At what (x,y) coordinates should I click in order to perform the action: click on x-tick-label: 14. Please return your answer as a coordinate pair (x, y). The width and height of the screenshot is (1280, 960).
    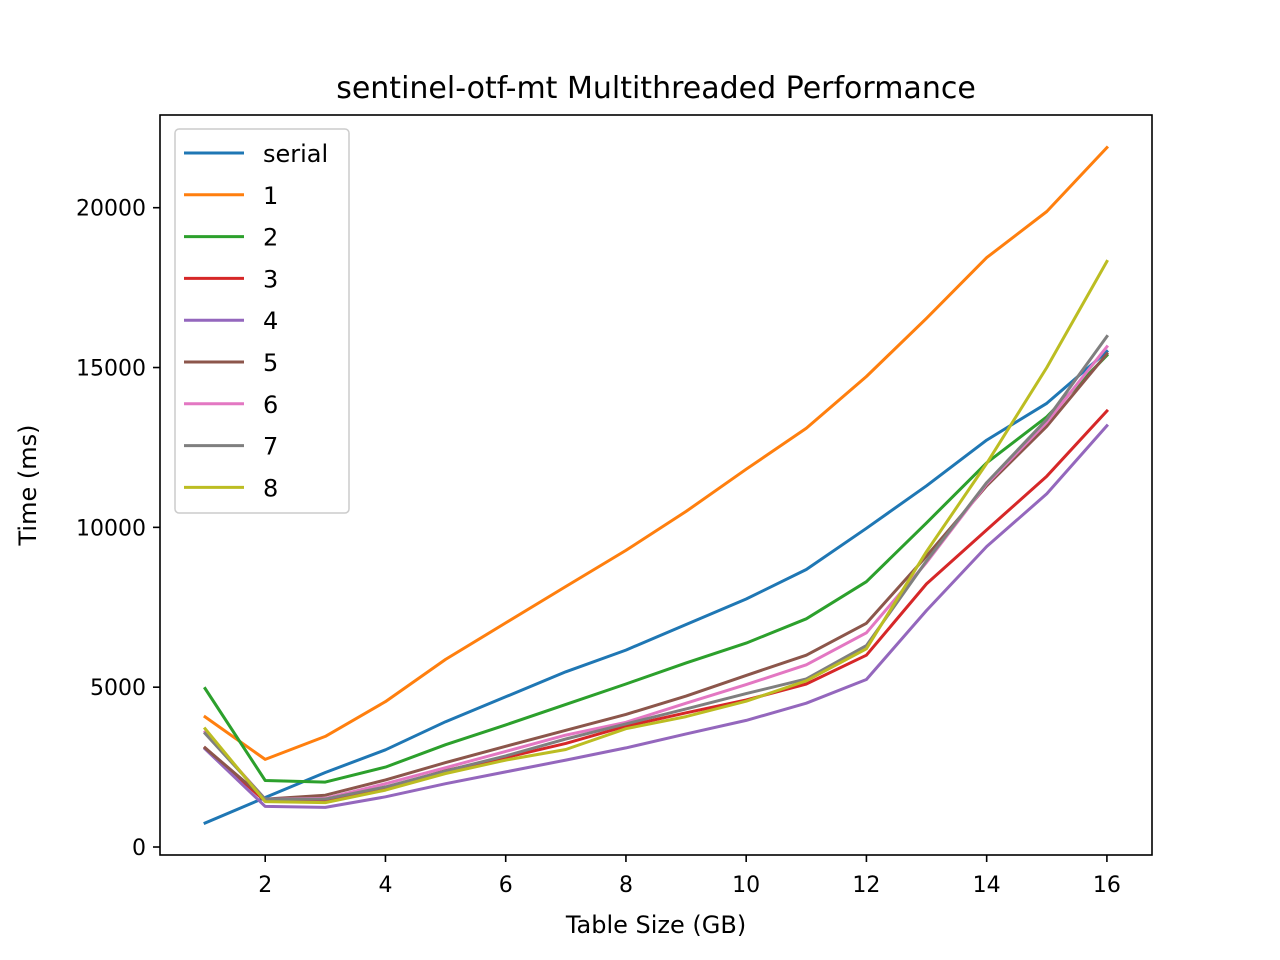
    Looking at the image, I should click on (987, 885).